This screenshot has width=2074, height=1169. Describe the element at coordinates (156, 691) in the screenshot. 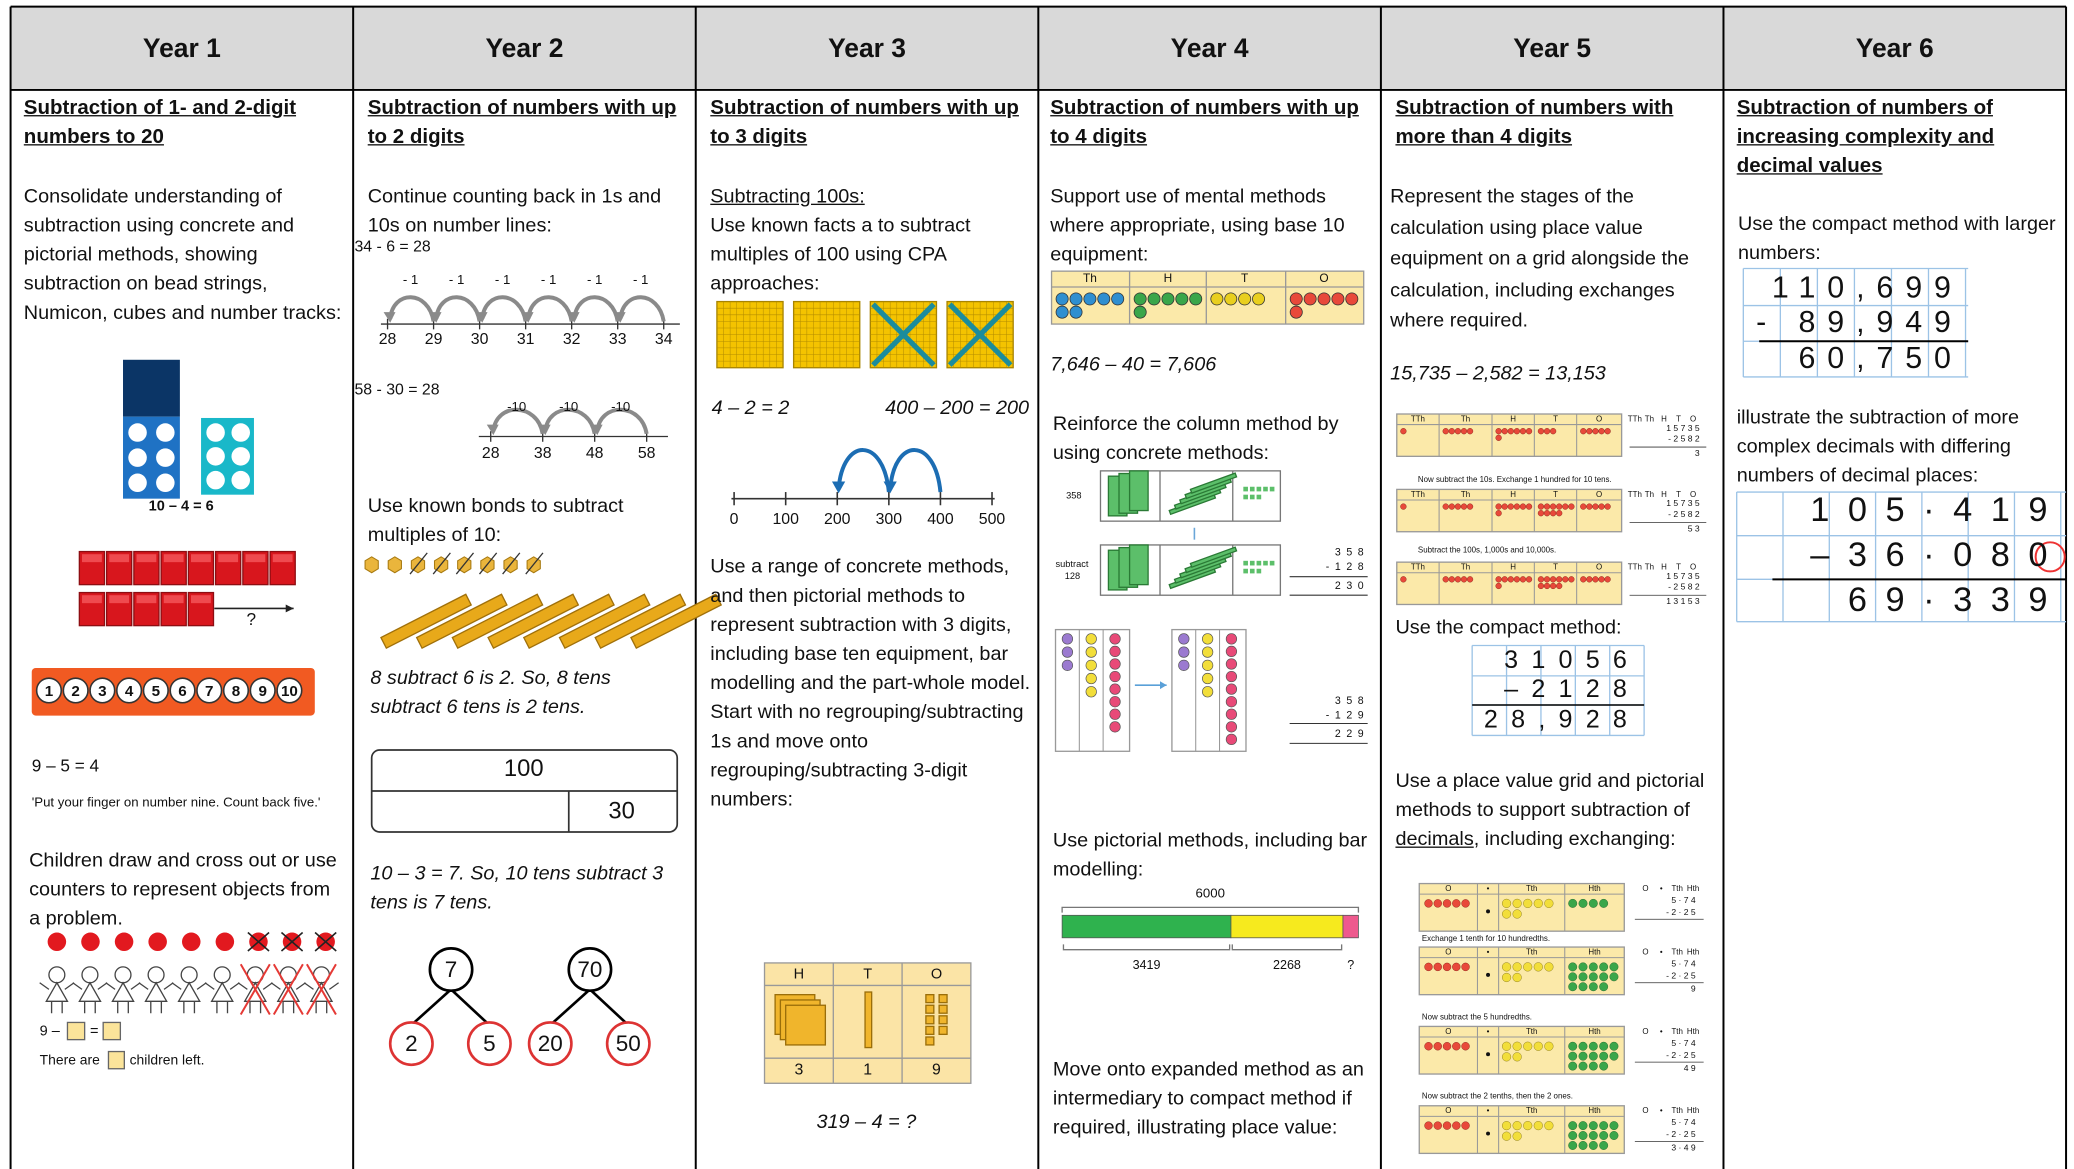

I see `track-number: 5` at that location.